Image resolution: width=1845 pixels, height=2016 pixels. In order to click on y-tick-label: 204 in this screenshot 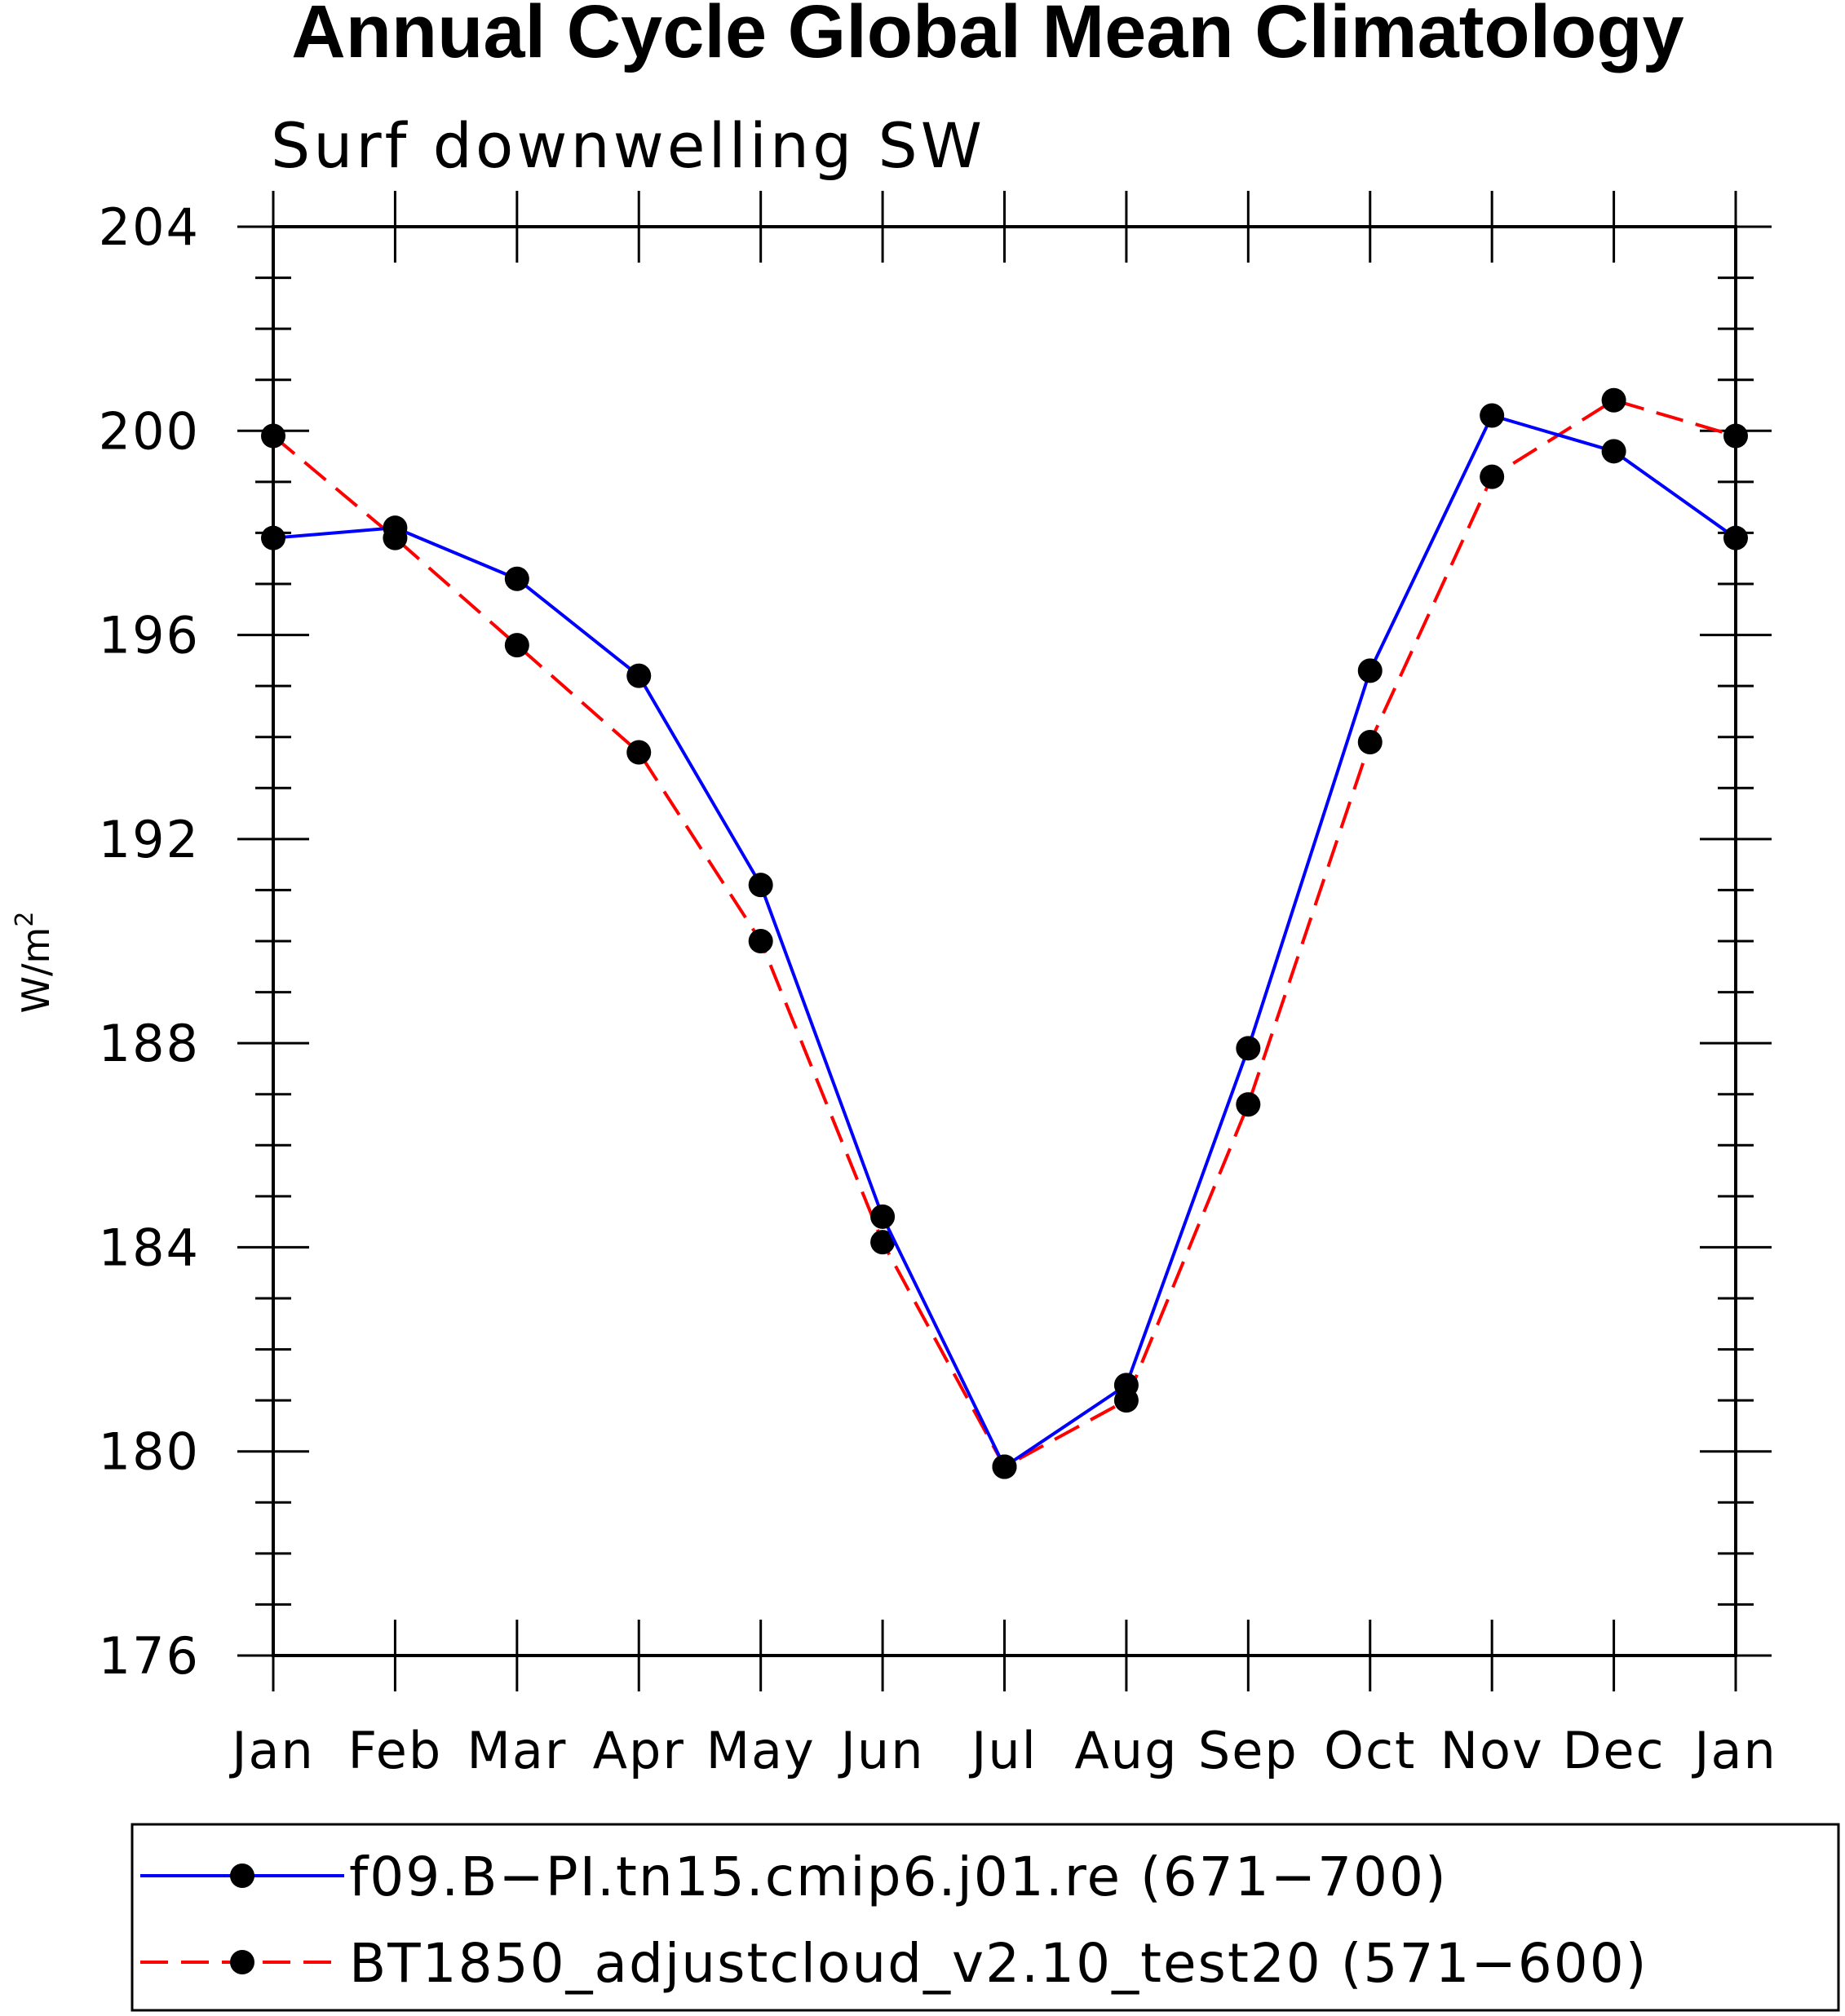, I will do `click(150, 227)`.